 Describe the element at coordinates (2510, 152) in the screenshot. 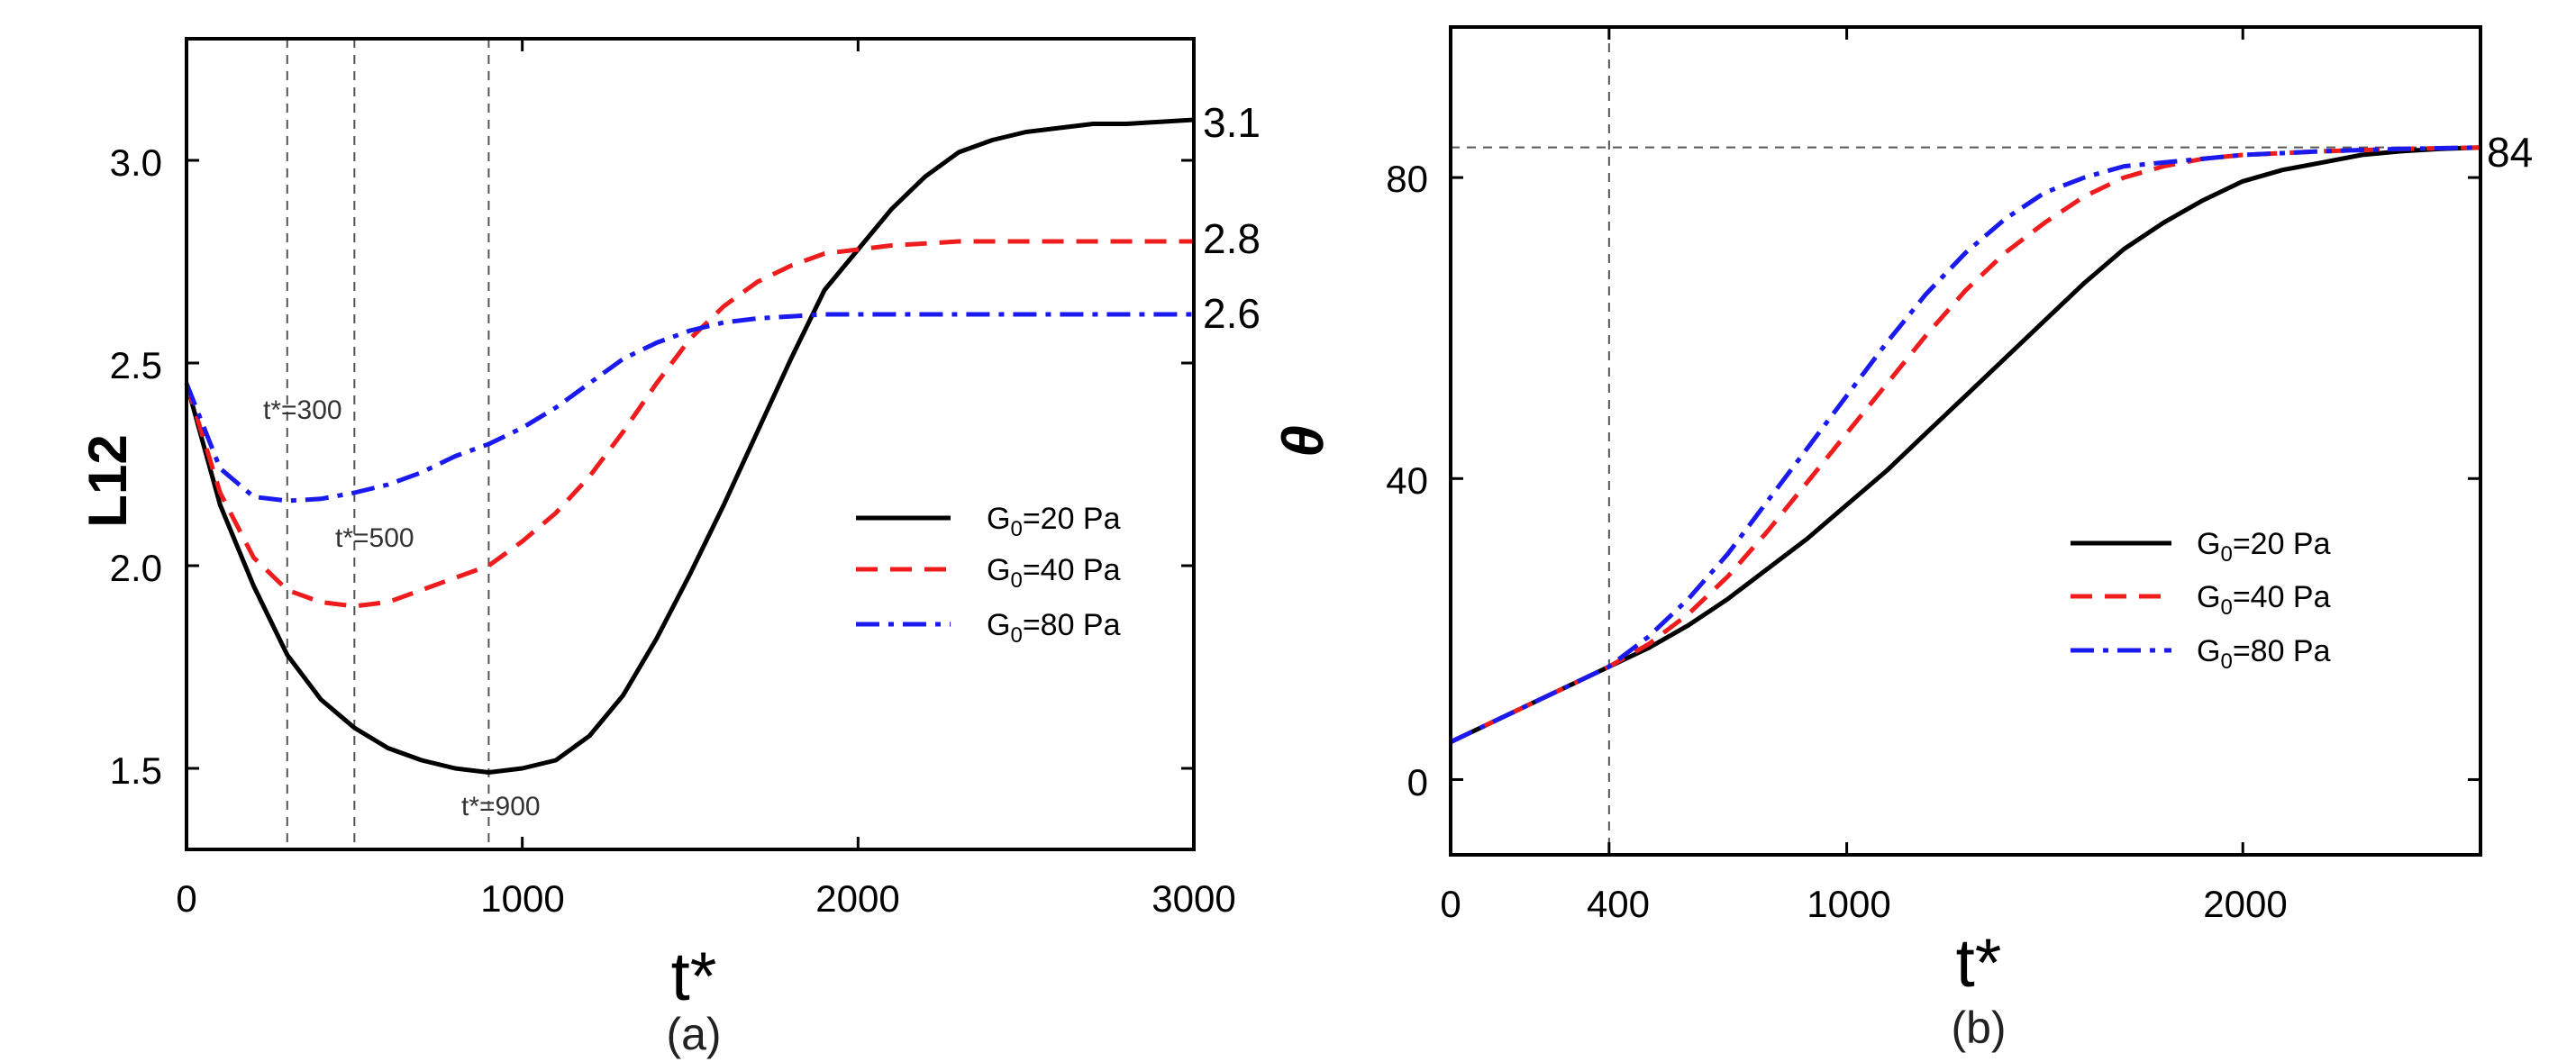

I see `end-label: 84` at that location.